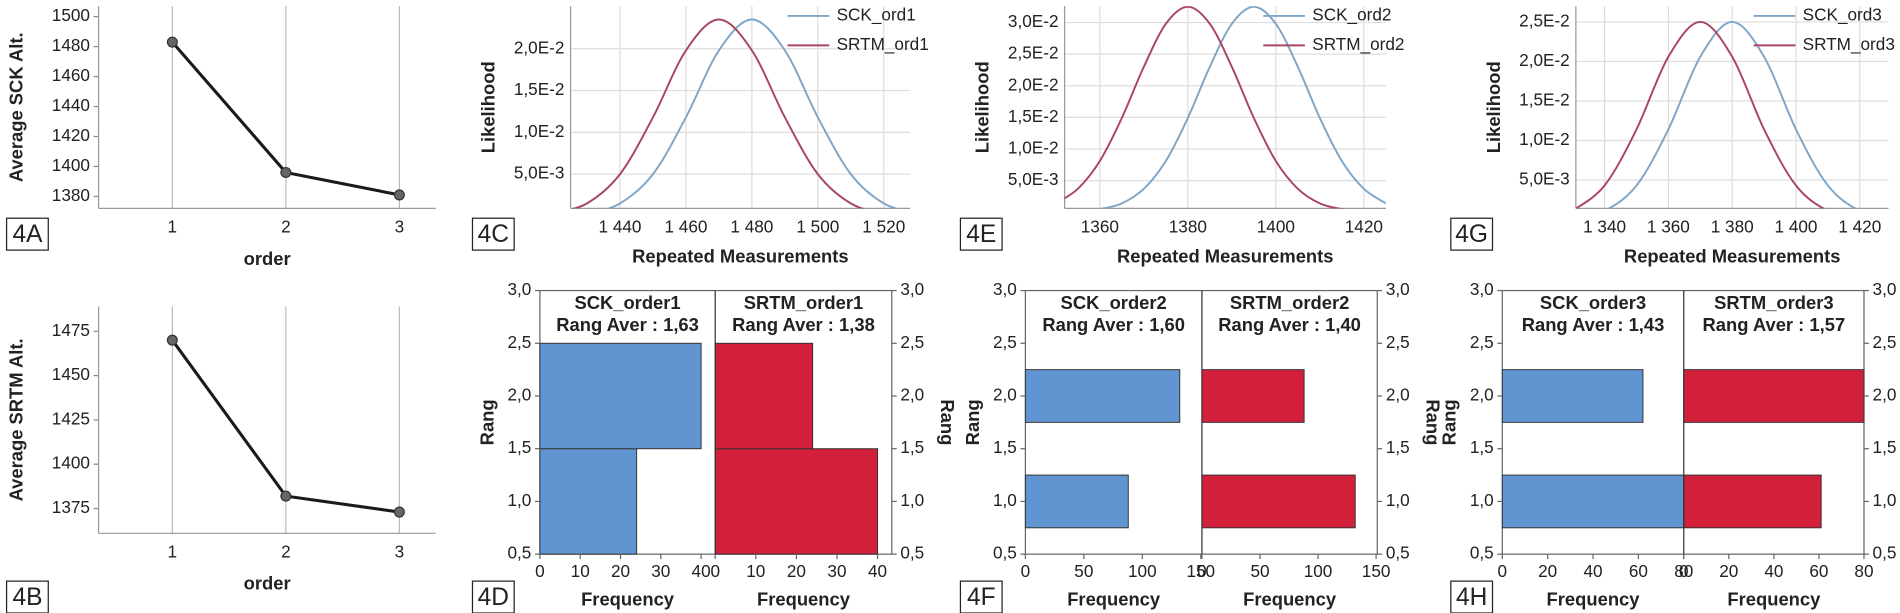 This screenshot has height=613, width=1900. Describe the element at coordinates (1863, 571) in the screenshot. I see `x-tick-label: 80` at that location.